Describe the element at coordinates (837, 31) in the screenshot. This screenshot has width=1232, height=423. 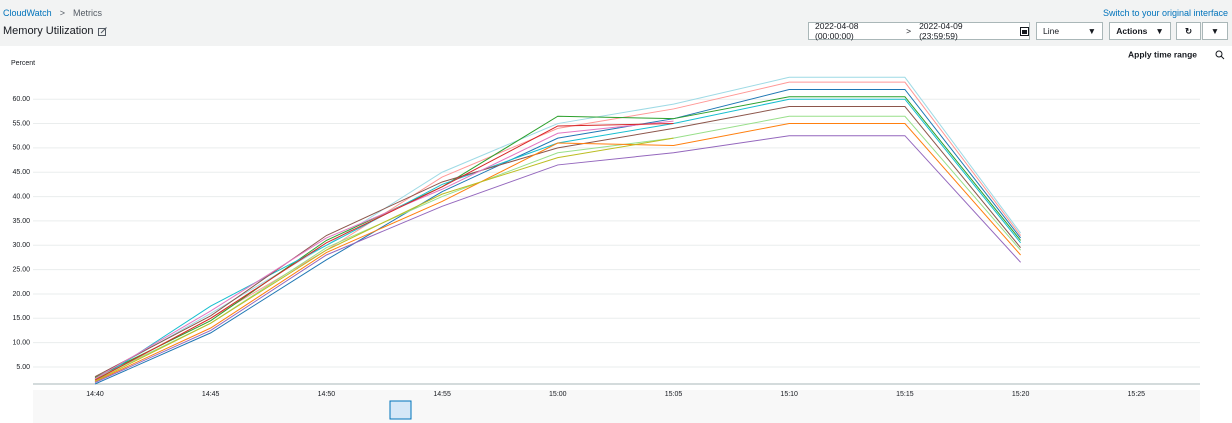
I see `start-date: 2022-04-08 (00:00:00)` at that location.